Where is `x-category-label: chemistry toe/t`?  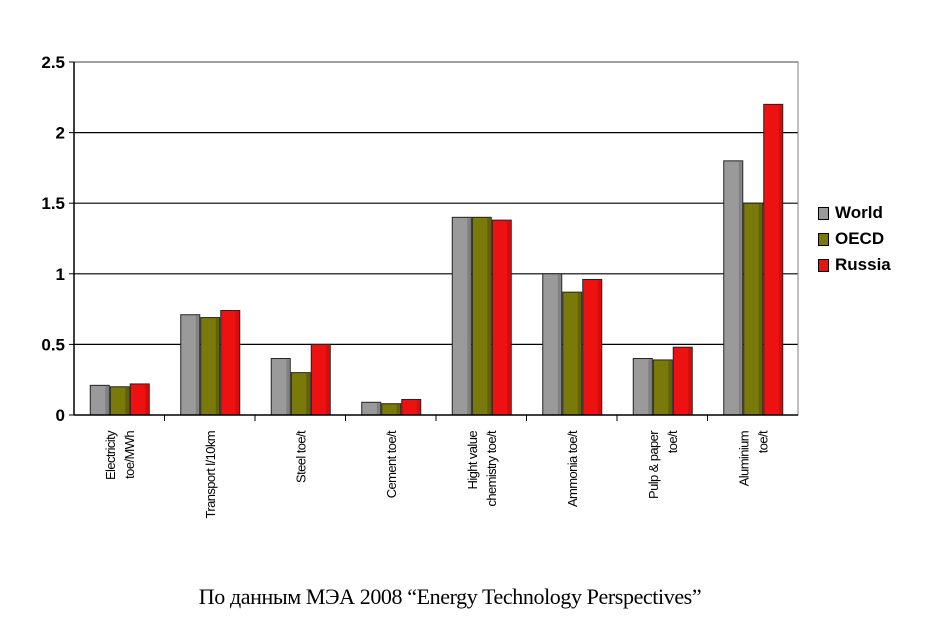
x-category-label: chemistry toe/t is located at coordinates (491, 468).